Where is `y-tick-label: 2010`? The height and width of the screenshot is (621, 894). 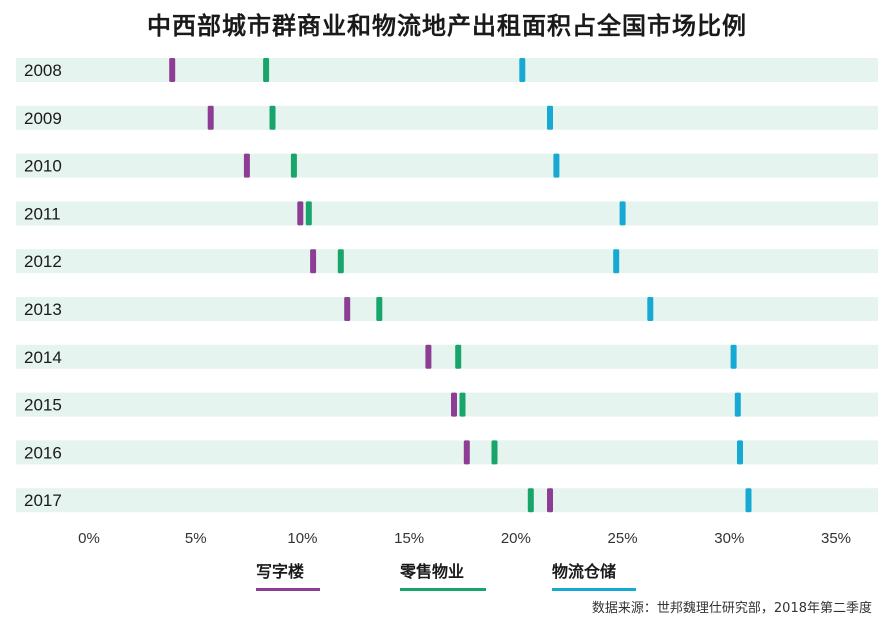
y-tick-label: 2010 is located at coordinates (43, 166).